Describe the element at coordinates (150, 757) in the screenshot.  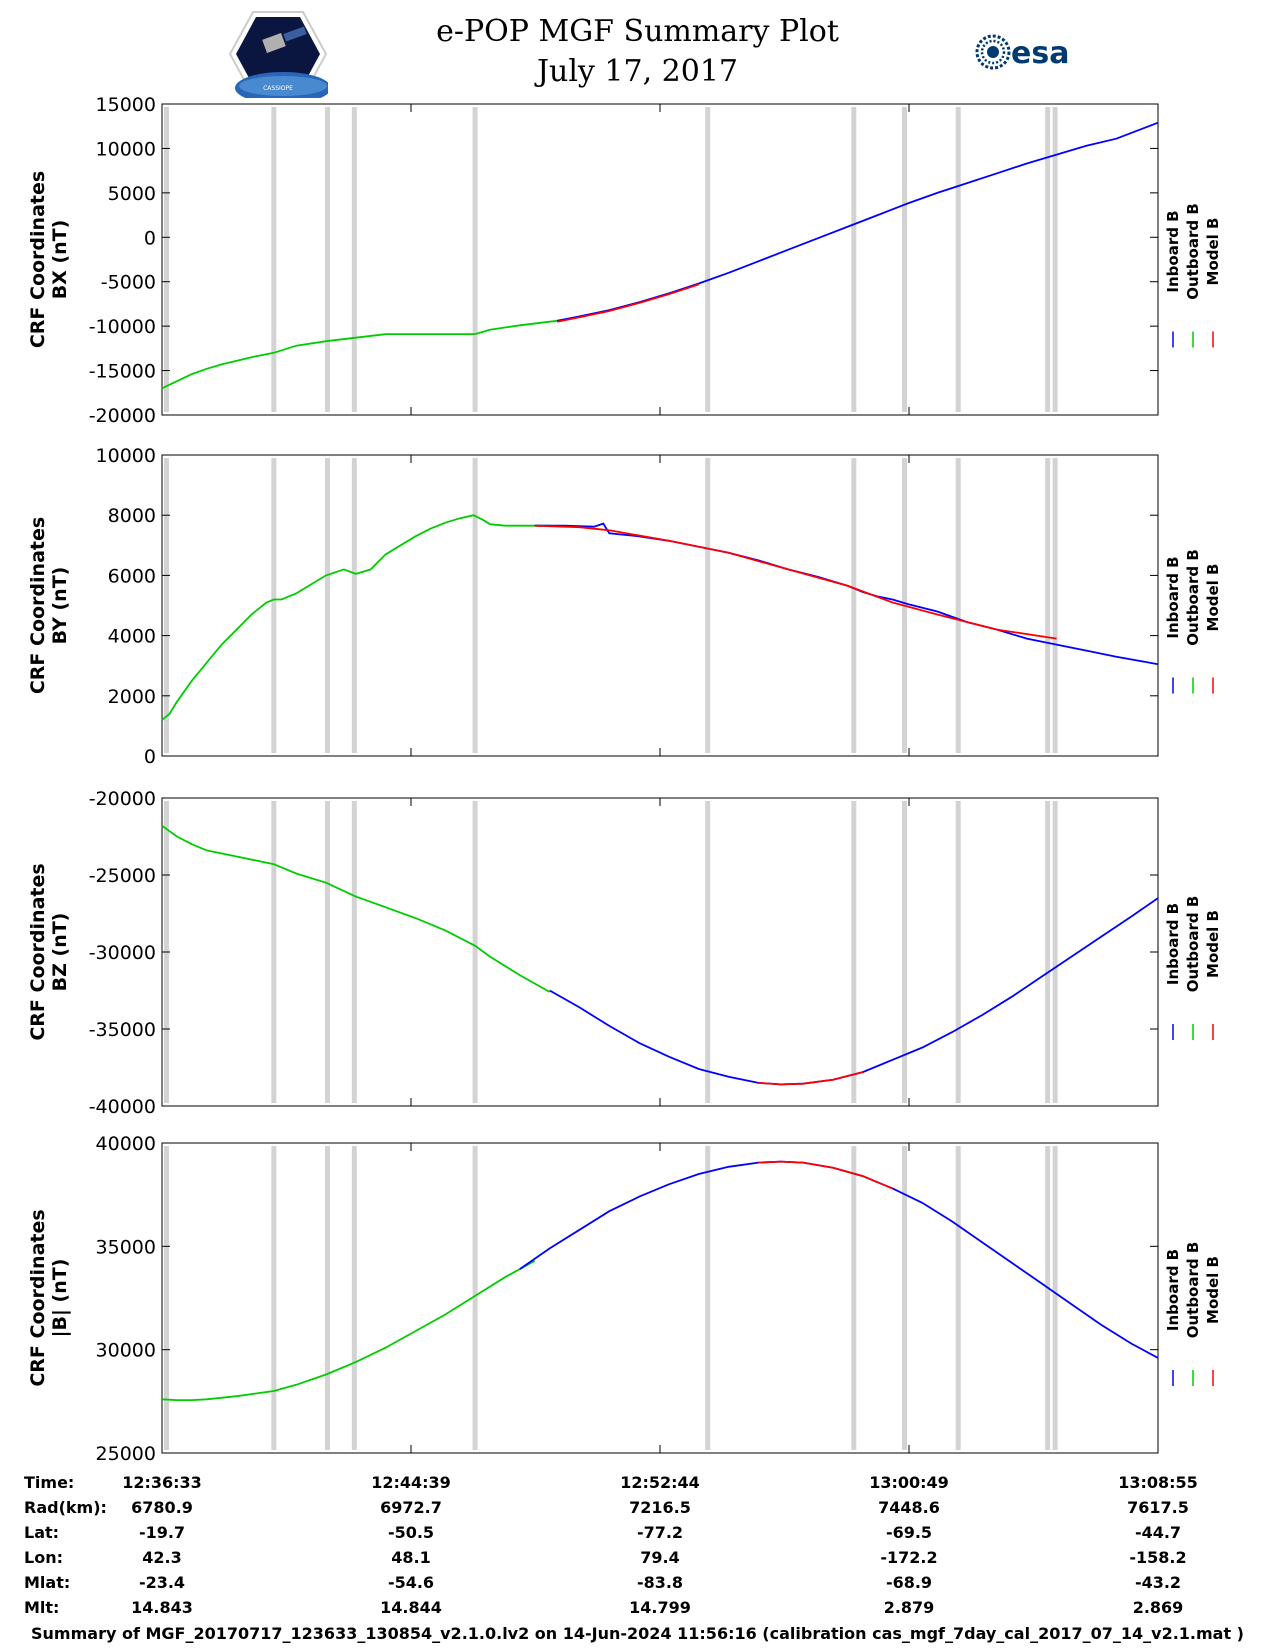
I see `y-tick-label: 0` at that location.